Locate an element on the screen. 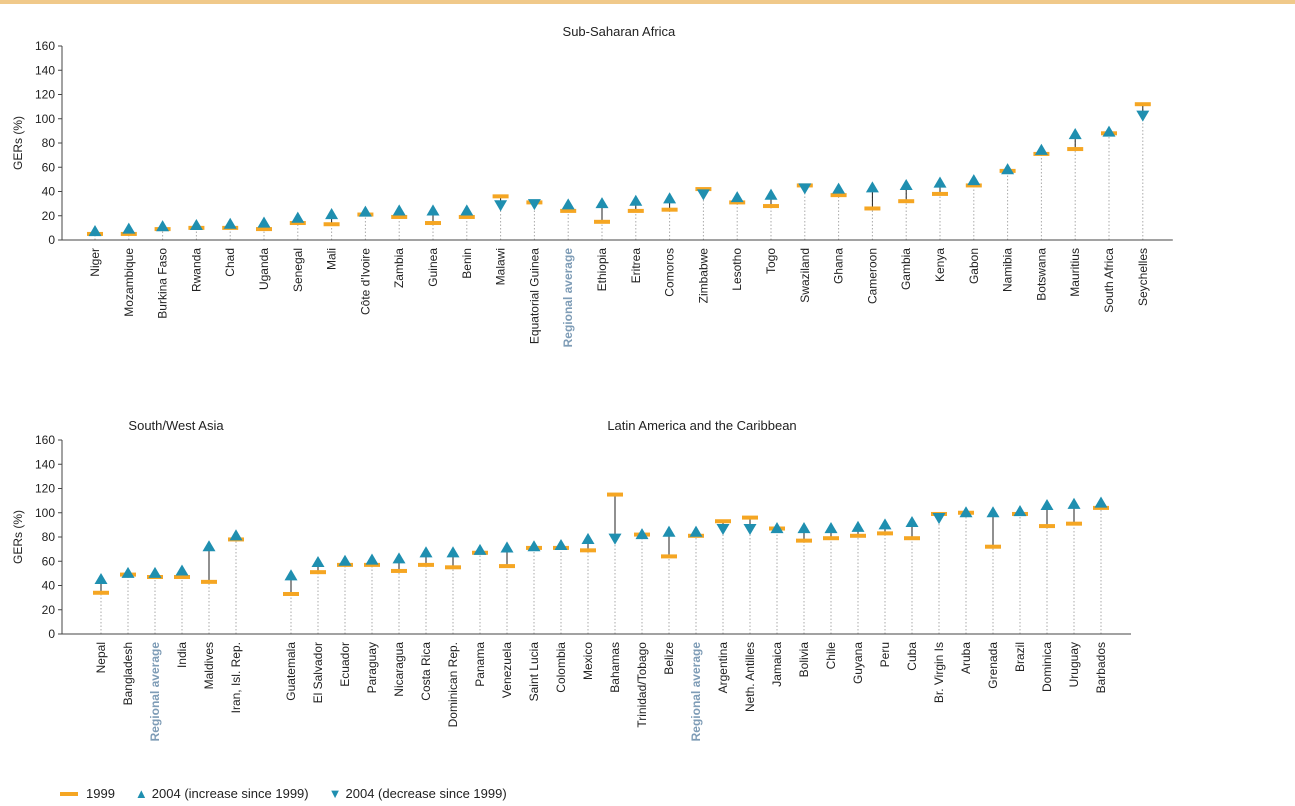 This screenshot has width=1295, height=806. legend-item-2004-decrease: ▼ 2004 (decrease since 1999) is located at coordinates (418, 793).